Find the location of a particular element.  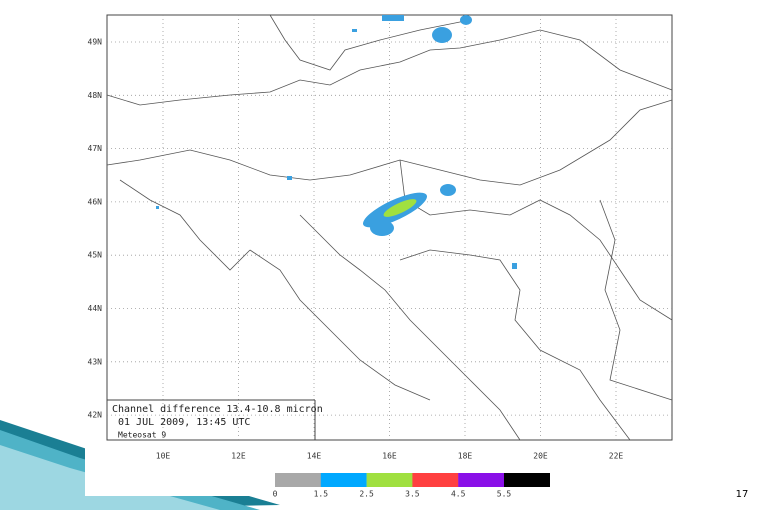

colorbar-label: 2.5 is located at coordinates (366, 494).